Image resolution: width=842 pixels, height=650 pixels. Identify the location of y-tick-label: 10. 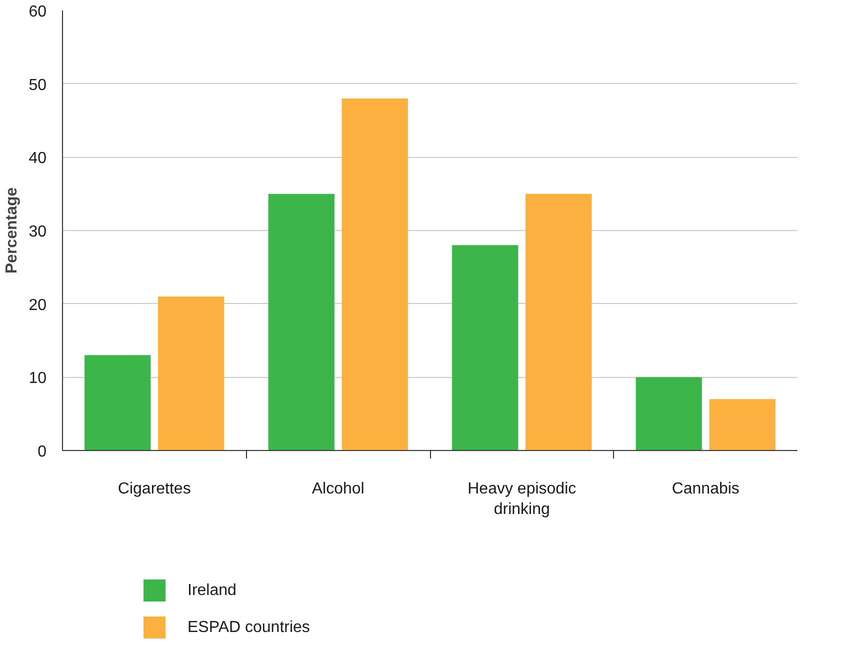
(37, 379).